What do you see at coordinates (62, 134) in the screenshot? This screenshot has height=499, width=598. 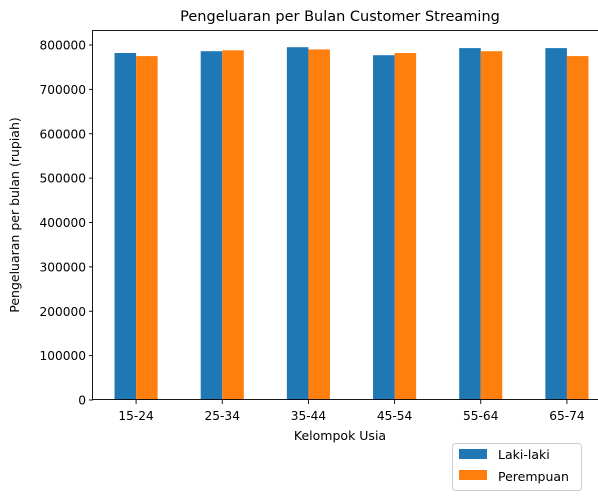 I see `y-tick-label: 600000` at bounding box center [62, 134].